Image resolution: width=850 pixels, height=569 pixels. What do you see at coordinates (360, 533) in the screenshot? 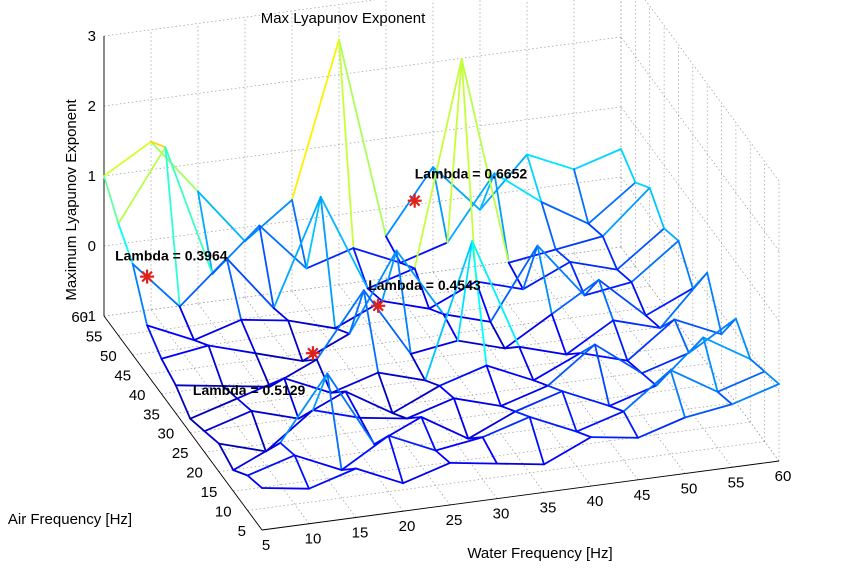
I see `x-tick-label: 15` at bounding box center [360, 533].